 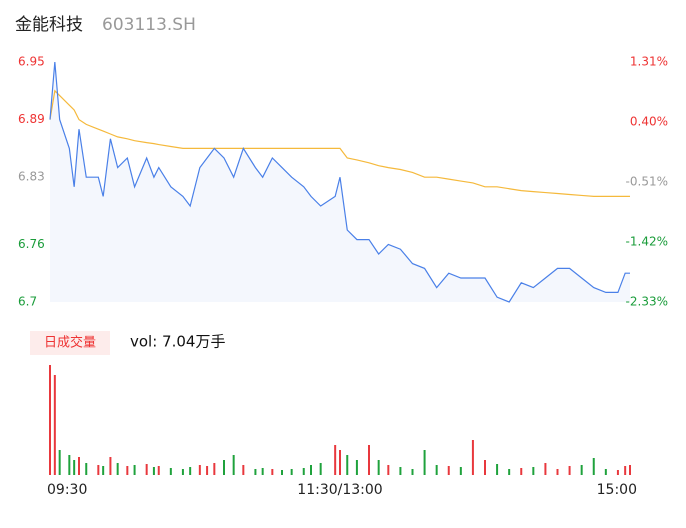 I want to click on y-tick-label: 6.76, so click(x=31, y=244).